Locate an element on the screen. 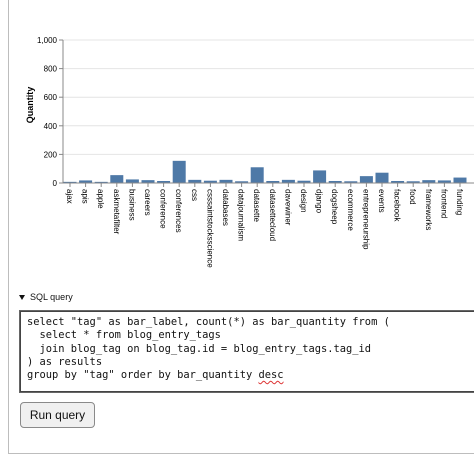 The width and height of the screenshot is (474, 459). x-tick-label: frameworks is located at coordinates (428, 209).